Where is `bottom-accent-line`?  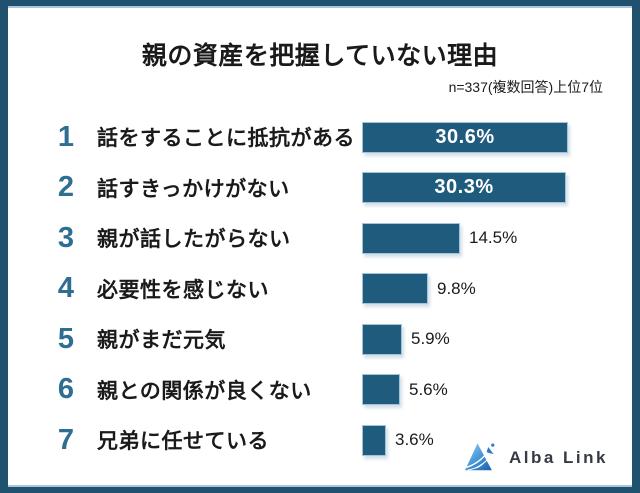 bottom-accent-line is located at coordinates (320, 486).